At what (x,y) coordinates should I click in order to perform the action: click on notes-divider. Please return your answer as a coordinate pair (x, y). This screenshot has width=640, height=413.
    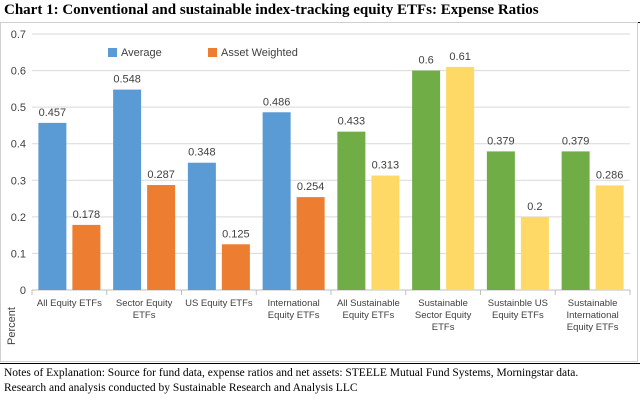
    Looking at the image, I should click on (320, 363).